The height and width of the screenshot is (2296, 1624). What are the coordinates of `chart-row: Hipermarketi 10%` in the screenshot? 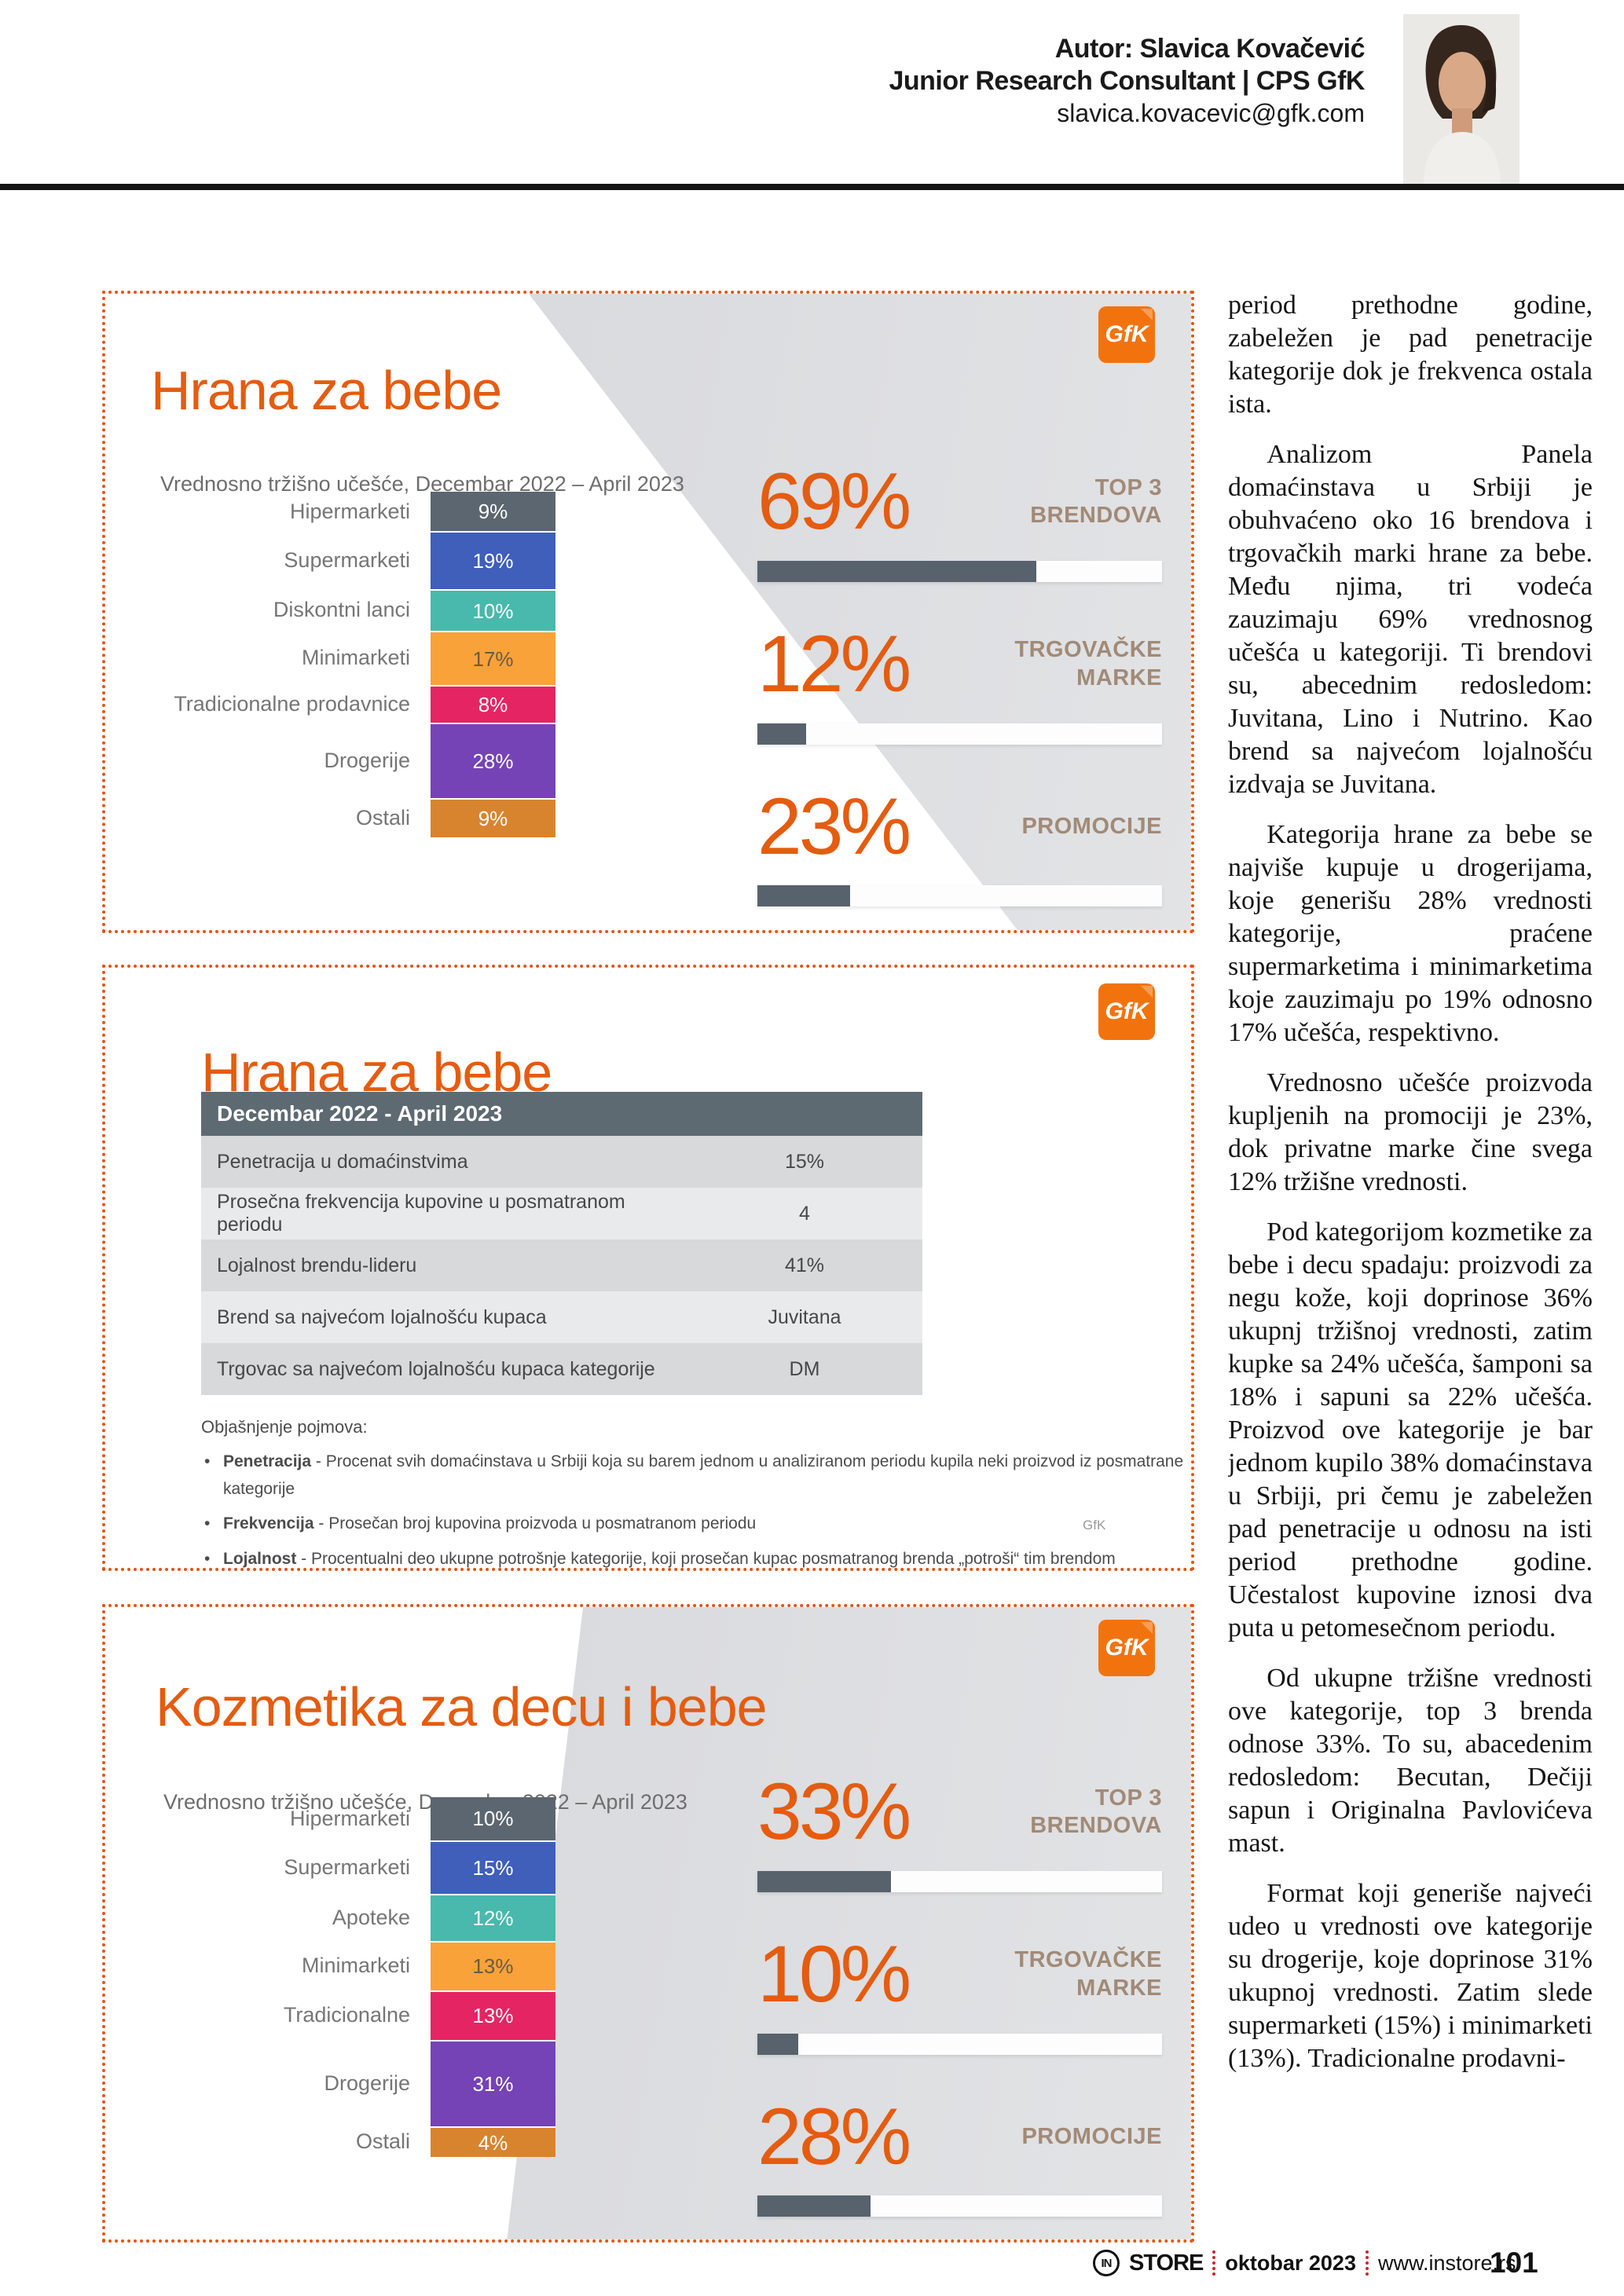 It's located at (341, 1819).